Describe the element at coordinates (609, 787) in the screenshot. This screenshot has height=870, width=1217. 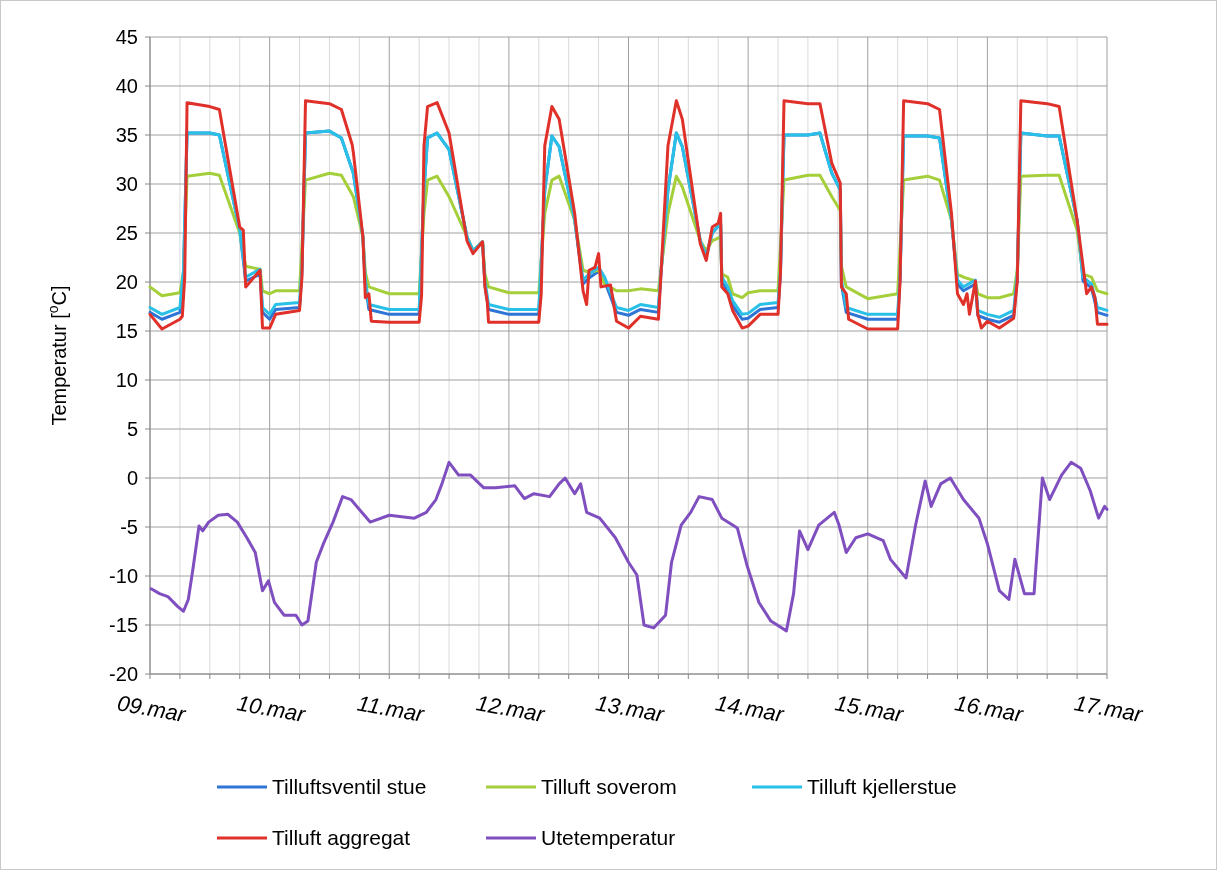
I see `legend-label: Tilluft soverom` at that location.